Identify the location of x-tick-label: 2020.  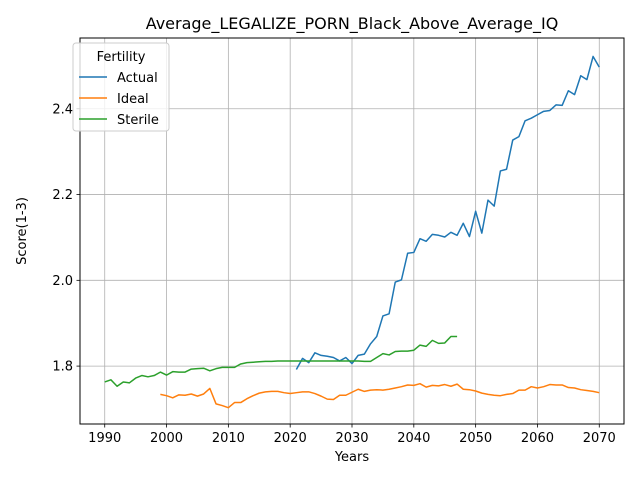
(290, 438).